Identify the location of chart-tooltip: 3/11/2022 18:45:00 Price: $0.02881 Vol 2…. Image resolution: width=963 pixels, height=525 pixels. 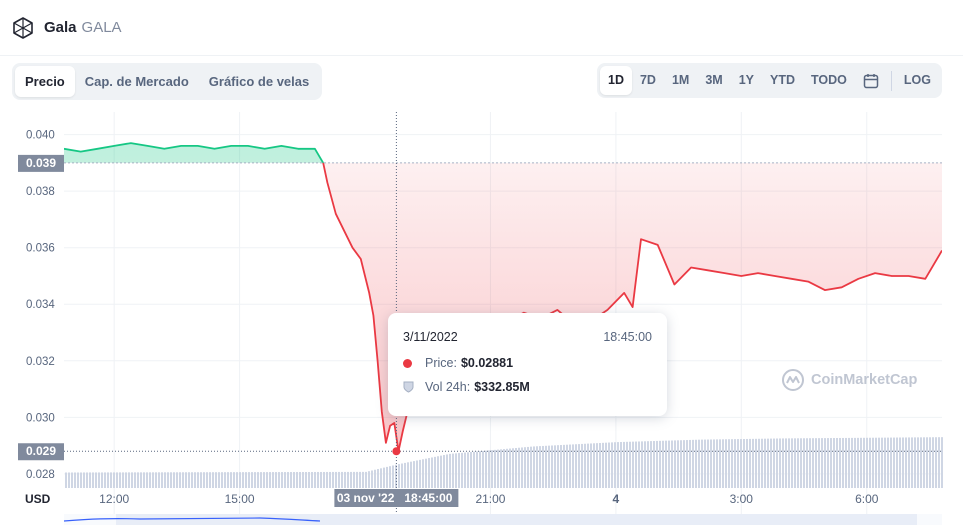
(527, 364).